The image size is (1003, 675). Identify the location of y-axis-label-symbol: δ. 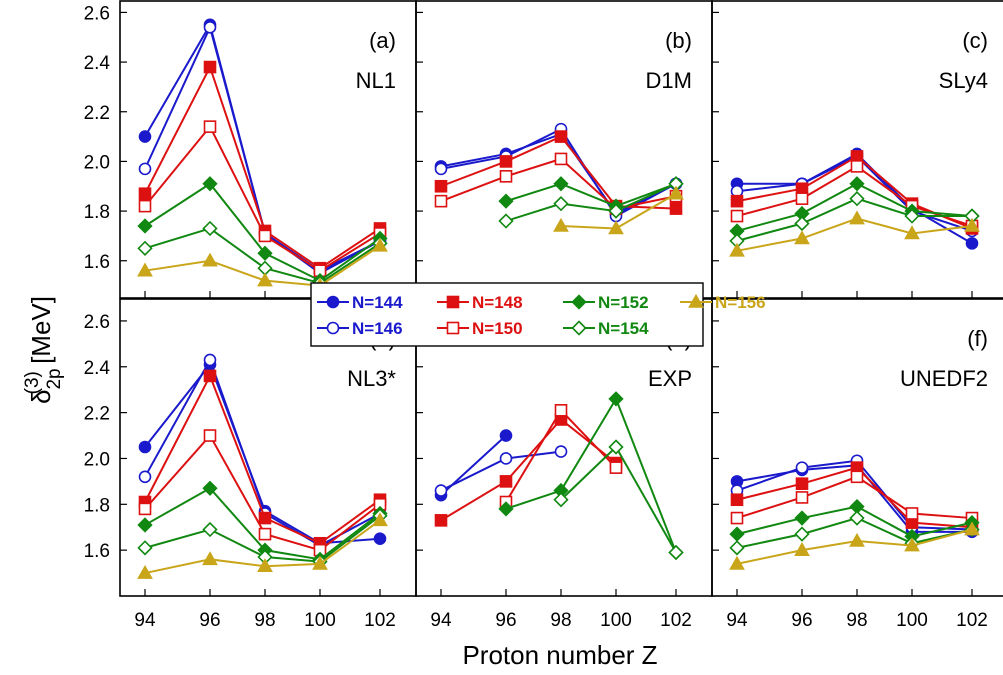
(41, 397).